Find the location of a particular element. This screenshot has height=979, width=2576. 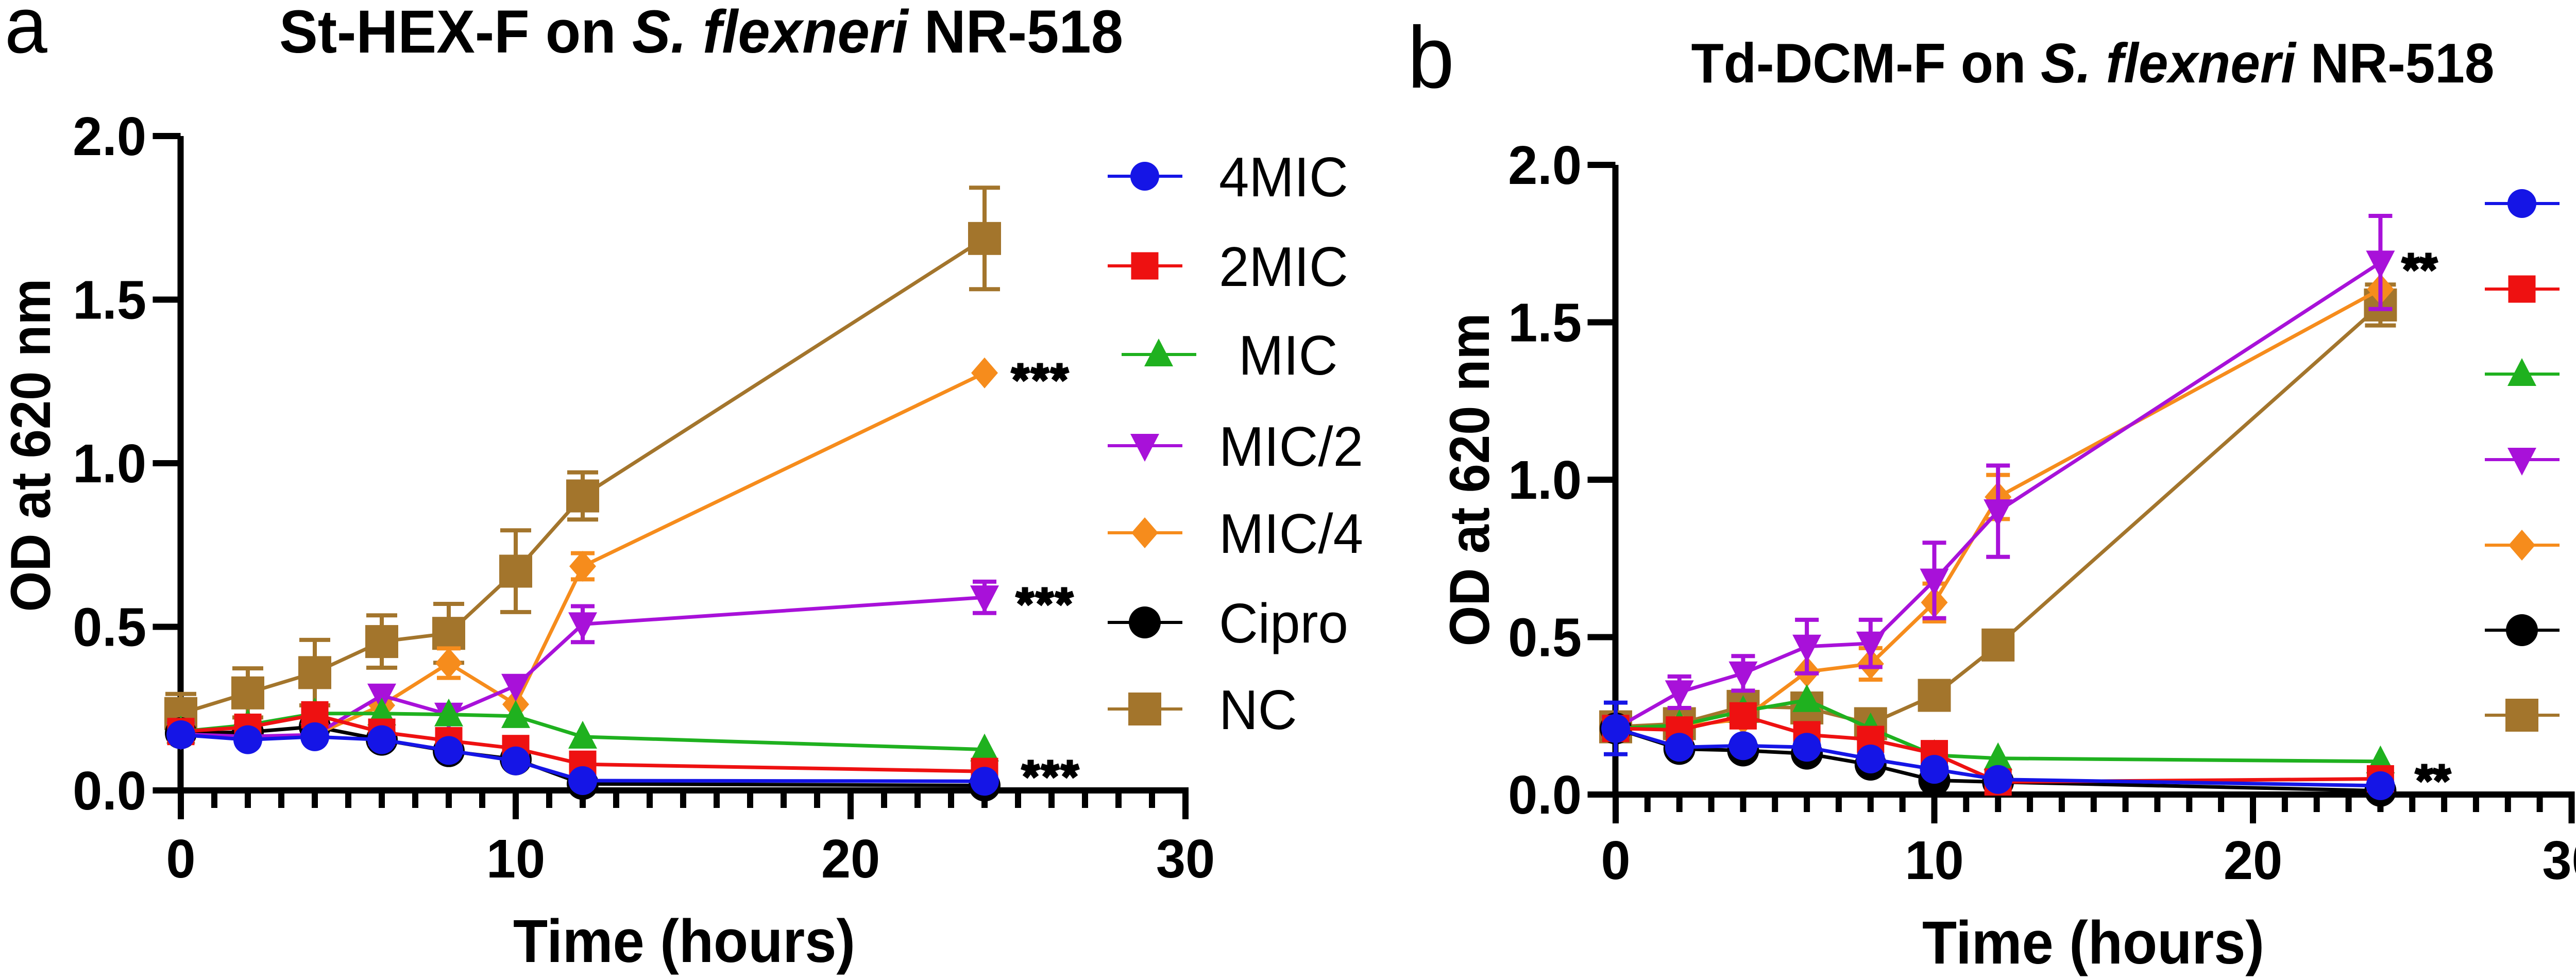

svg-text: a is located at coordinates (26, 35).